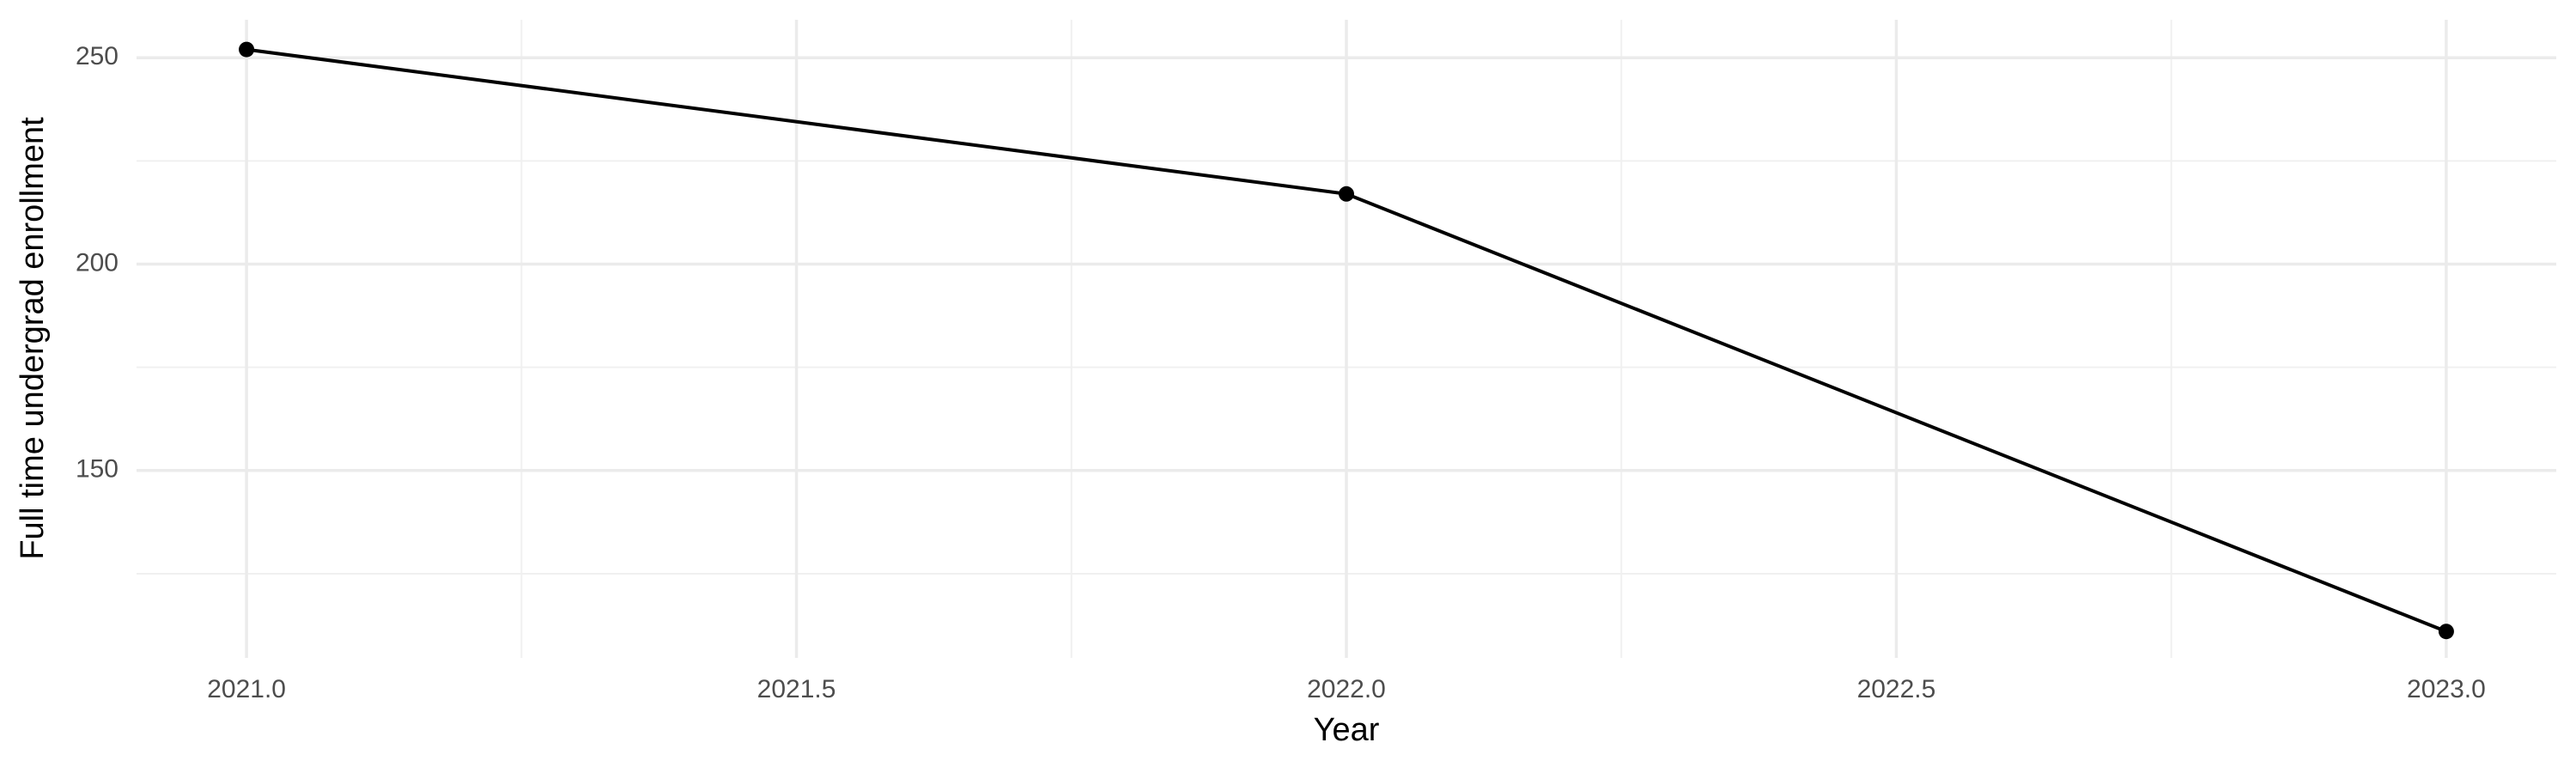  Describe the element at coordinates (797, 689) in the screenshot. I see `x-tick-label: 2021.5` at that location.